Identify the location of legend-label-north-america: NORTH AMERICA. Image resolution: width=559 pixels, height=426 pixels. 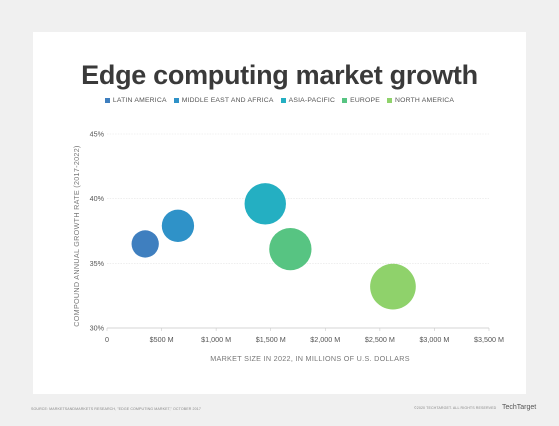
(425, 100).